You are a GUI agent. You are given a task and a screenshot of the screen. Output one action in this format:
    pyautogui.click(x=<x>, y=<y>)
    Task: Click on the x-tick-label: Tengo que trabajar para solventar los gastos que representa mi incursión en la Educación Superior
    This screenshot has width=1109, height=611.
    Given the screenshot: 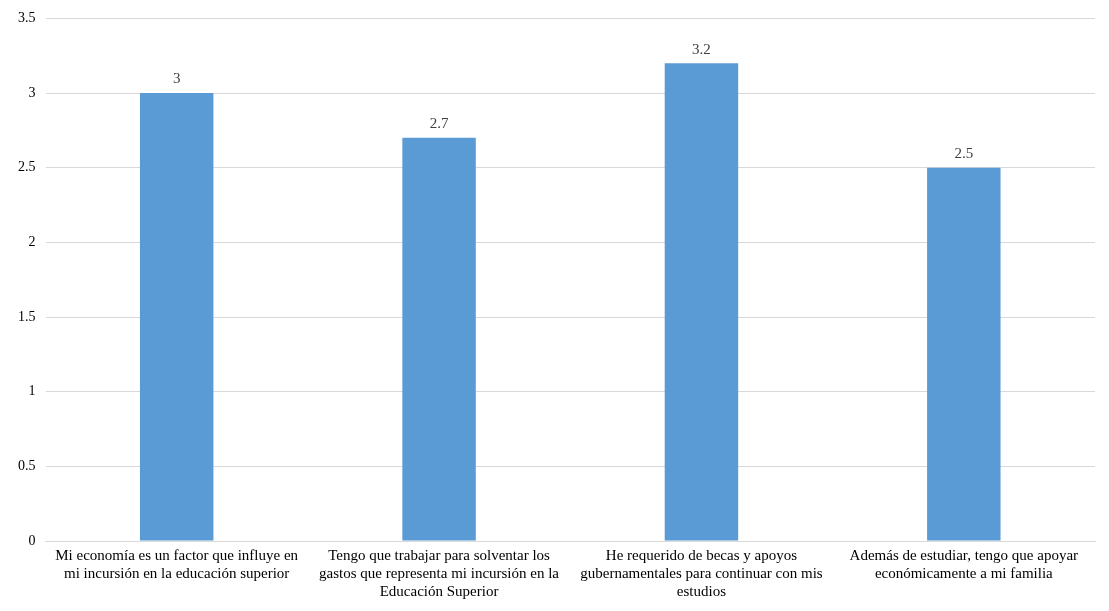 What is the action you would take?
    pyautogui.click(x=439, y=572)
    